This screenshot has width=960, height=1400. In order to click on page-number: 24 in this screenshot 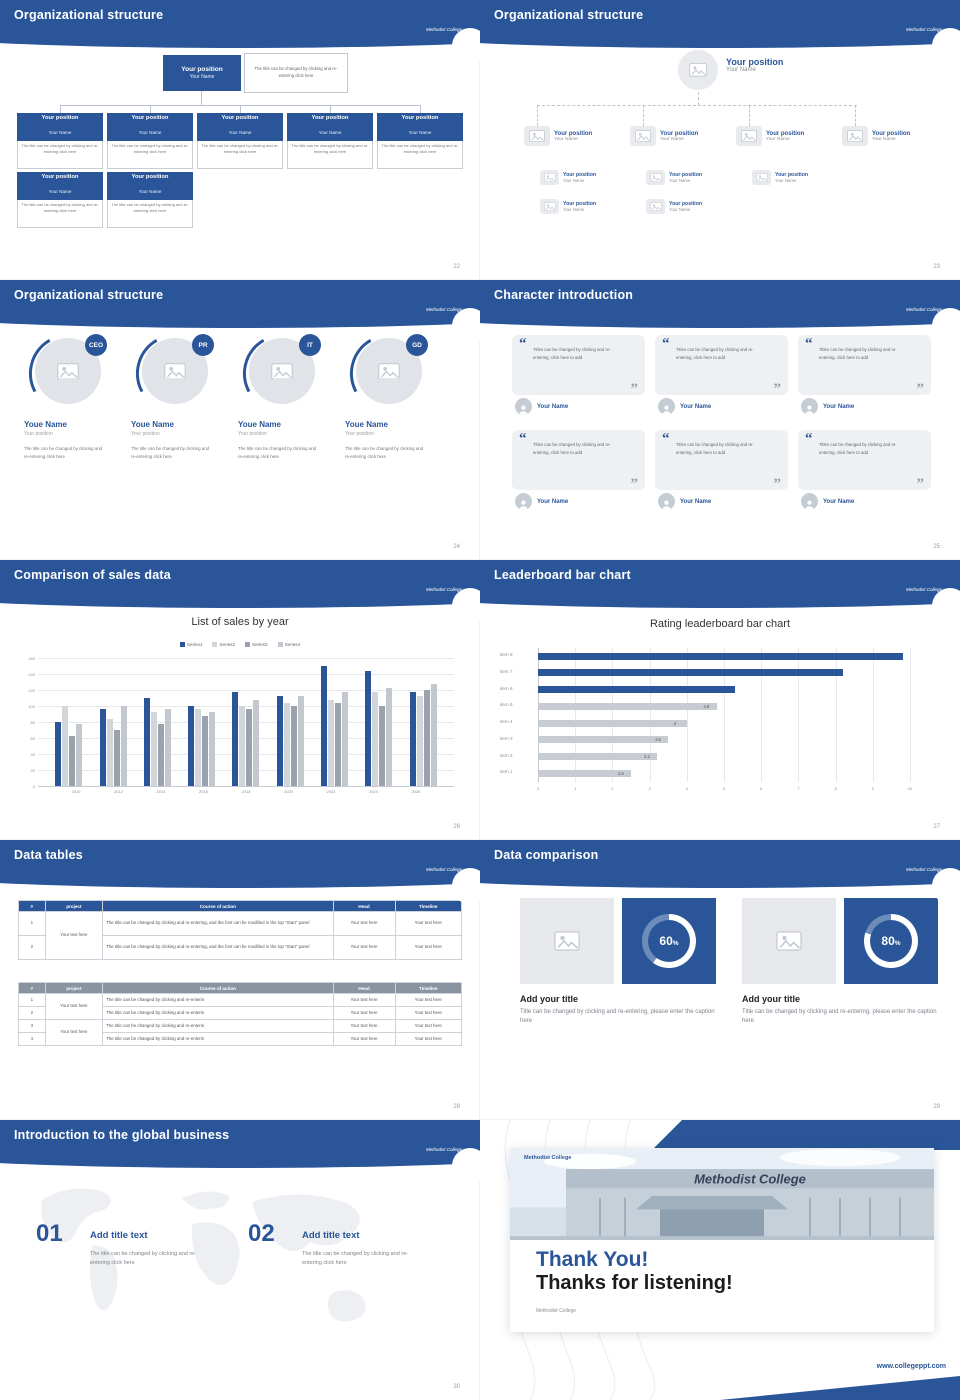, I will do `click(456, 547)`.